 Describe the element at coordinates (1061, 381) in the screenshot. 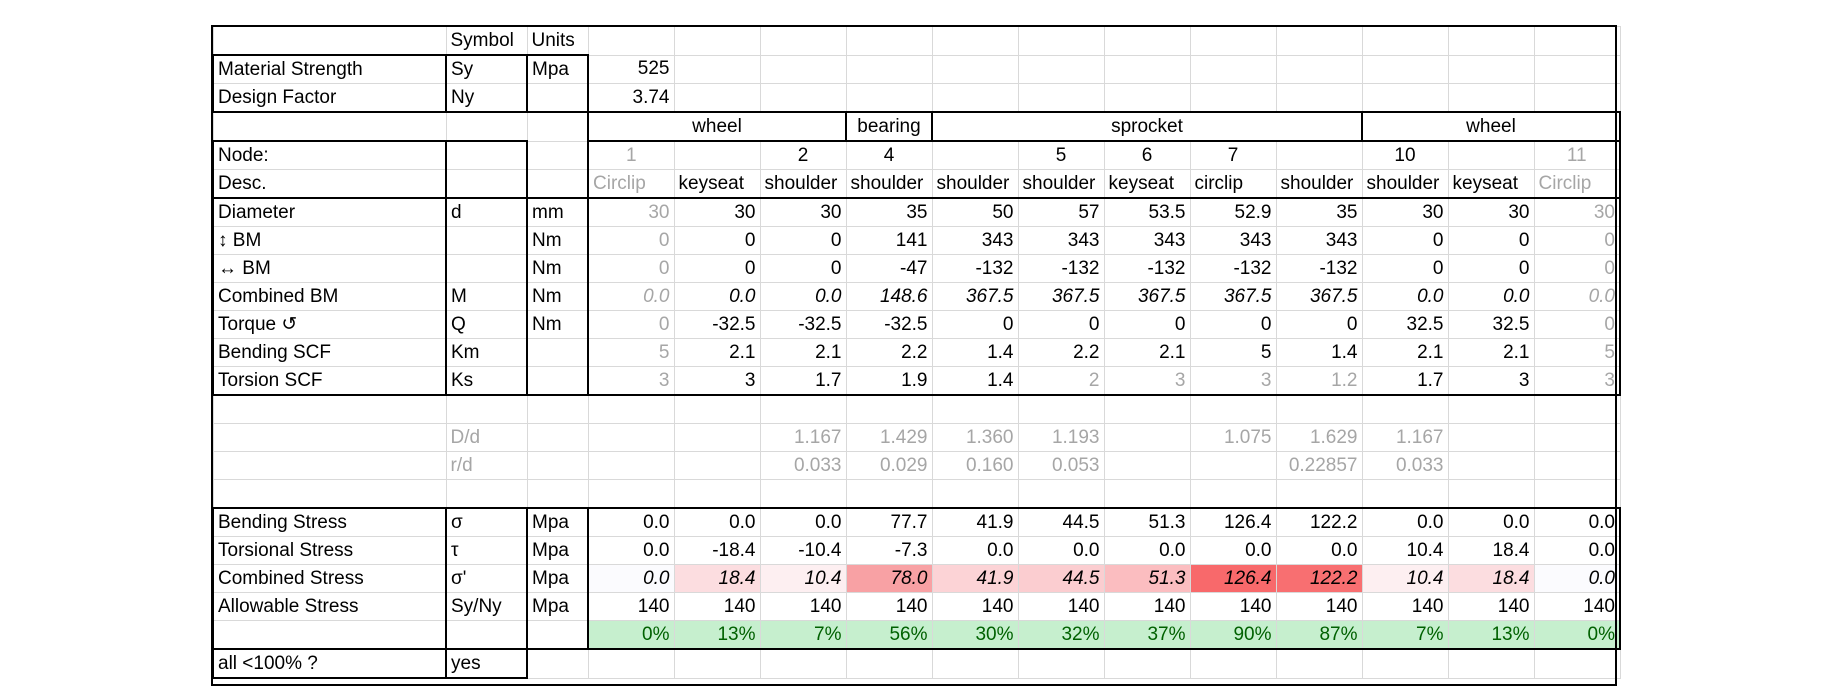

I see `value-cell: 2` at that location.